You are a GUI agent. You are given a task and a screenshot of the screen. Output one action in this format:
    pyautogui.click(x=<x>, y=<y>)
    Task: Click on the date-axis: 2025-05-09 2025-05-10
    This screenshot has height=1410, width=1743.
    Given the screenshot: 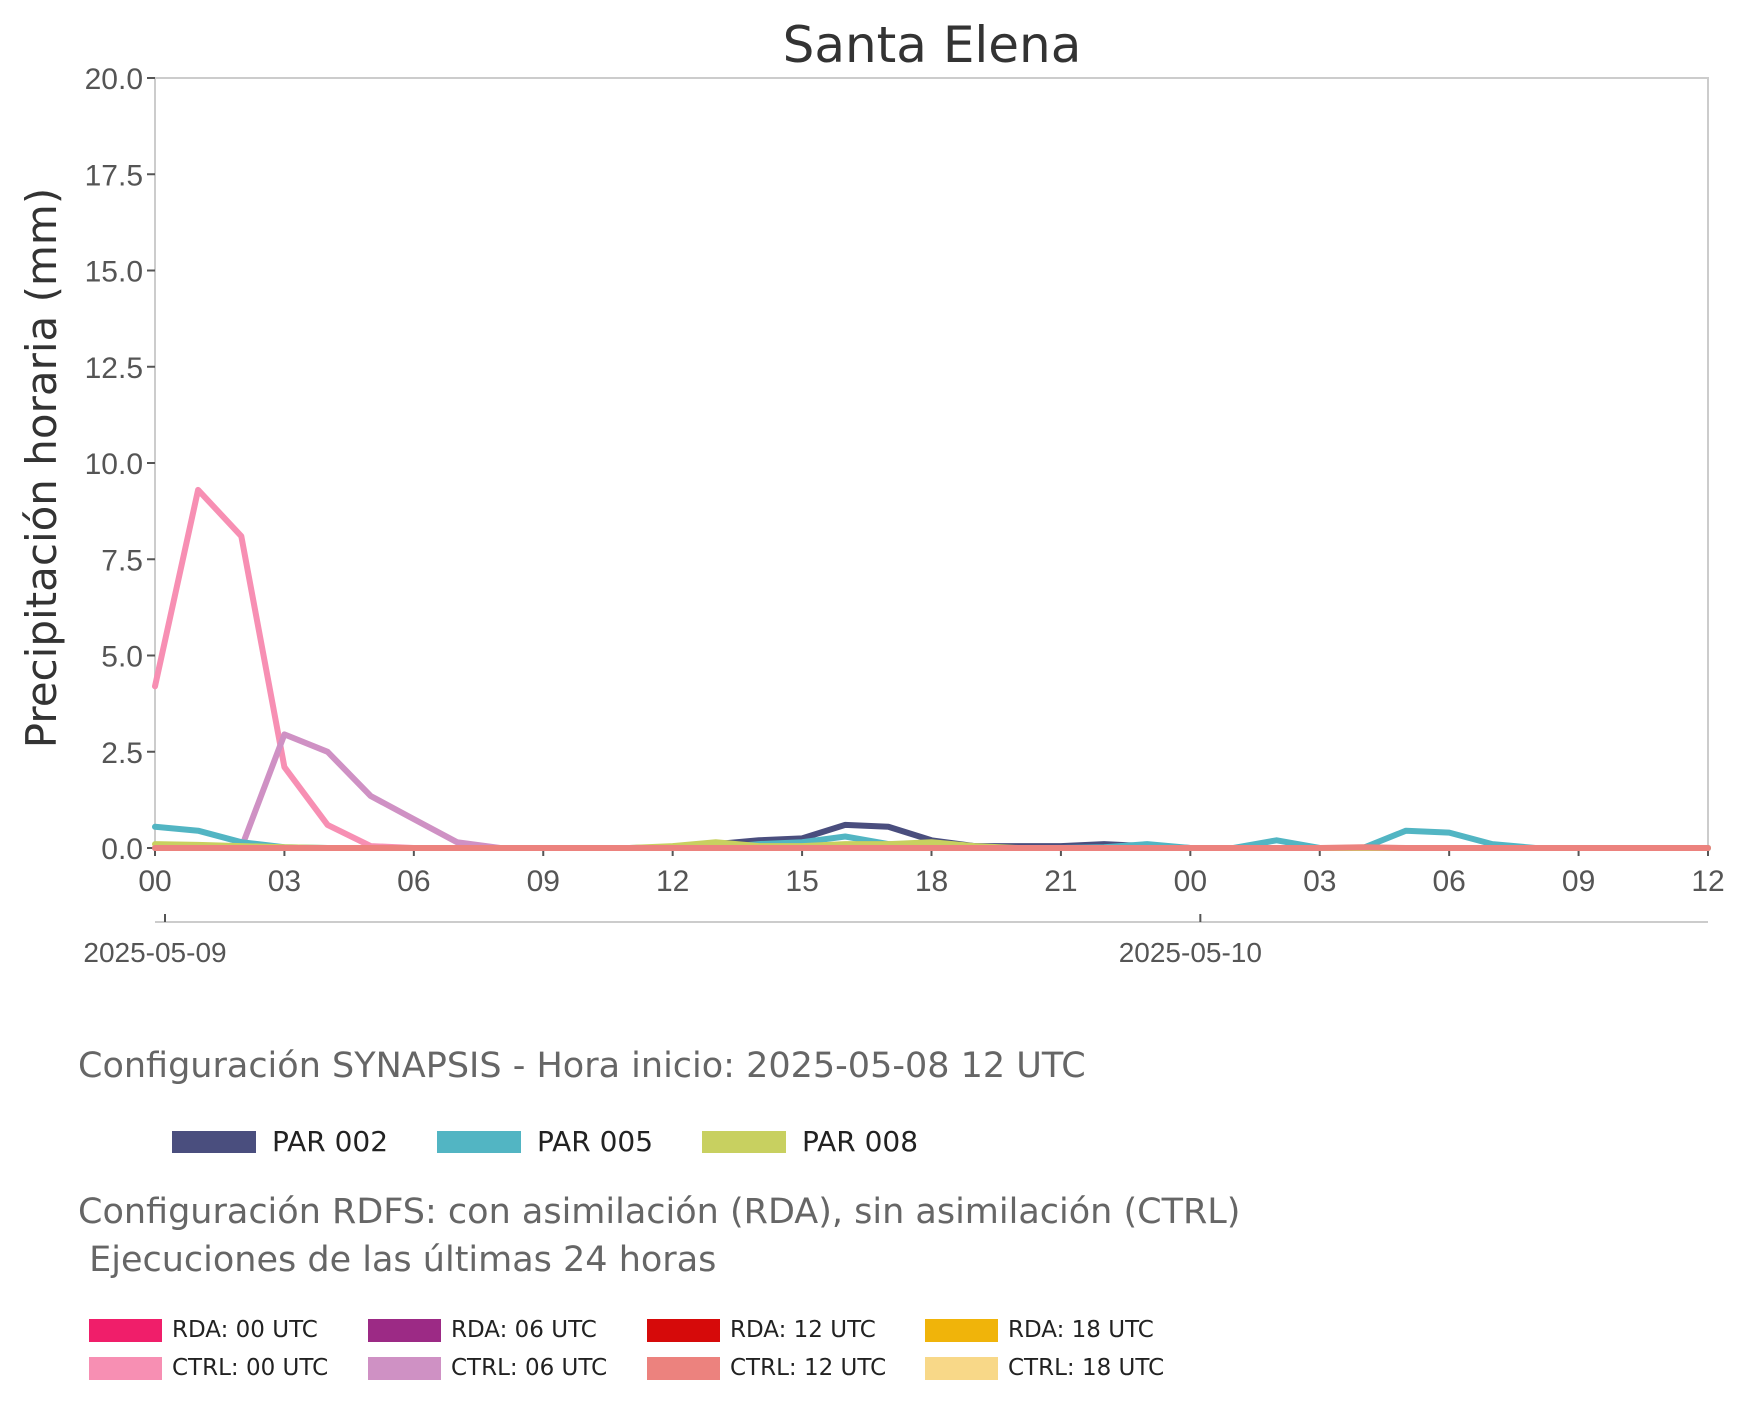 What is the action you would take?
    pyautogui.click(x=672, y=941)
    